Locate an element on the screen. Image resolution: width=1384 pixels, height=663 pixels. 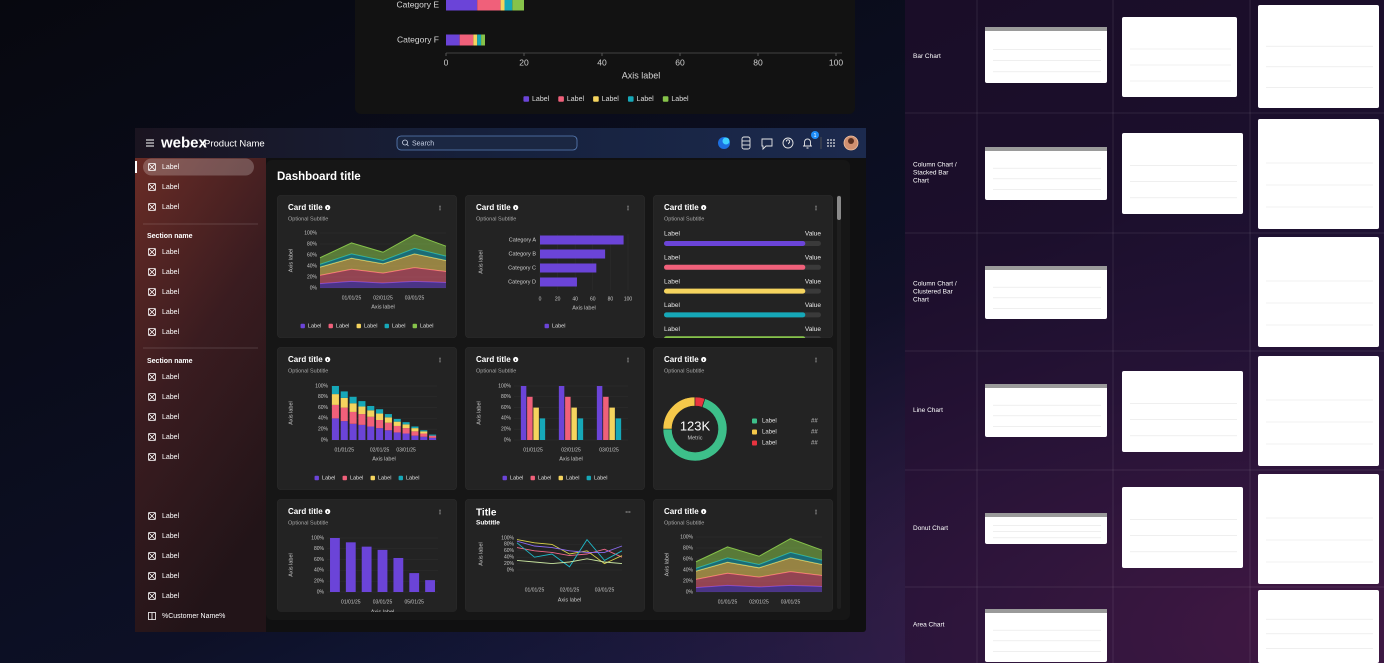
area-edge is located at coordinates (383, 246).